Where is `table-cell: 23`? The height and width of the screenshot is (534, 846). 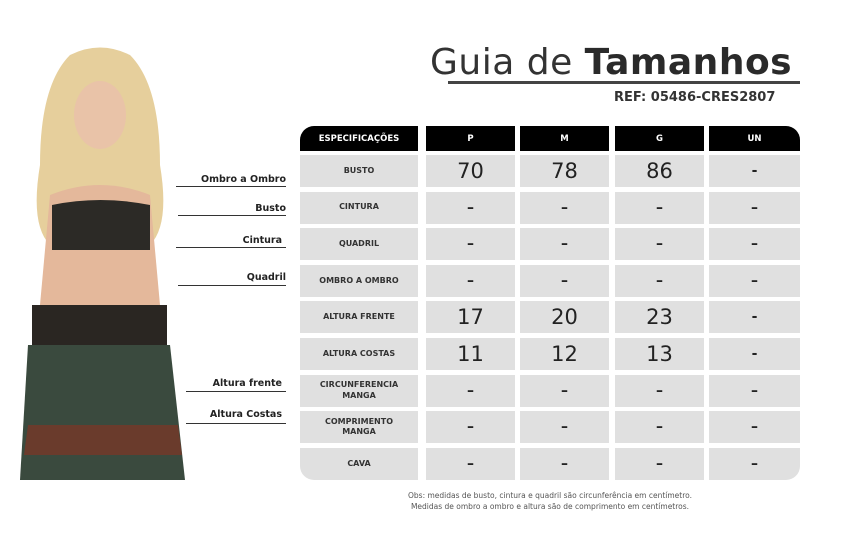 table-cell: 23 is located at coordinates (659, 317).